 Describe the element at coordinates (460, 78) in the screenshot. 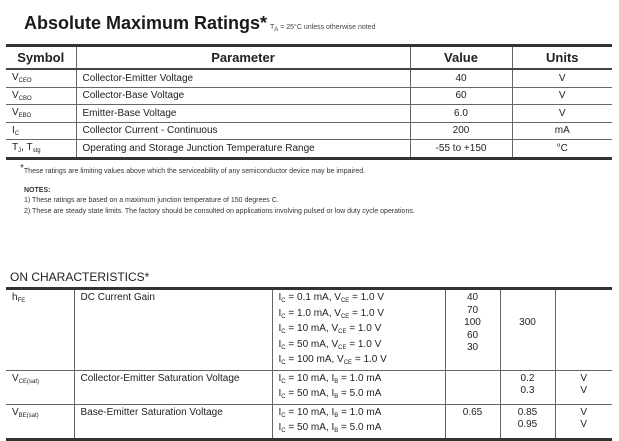

I see `value-cell: 40` at that location.